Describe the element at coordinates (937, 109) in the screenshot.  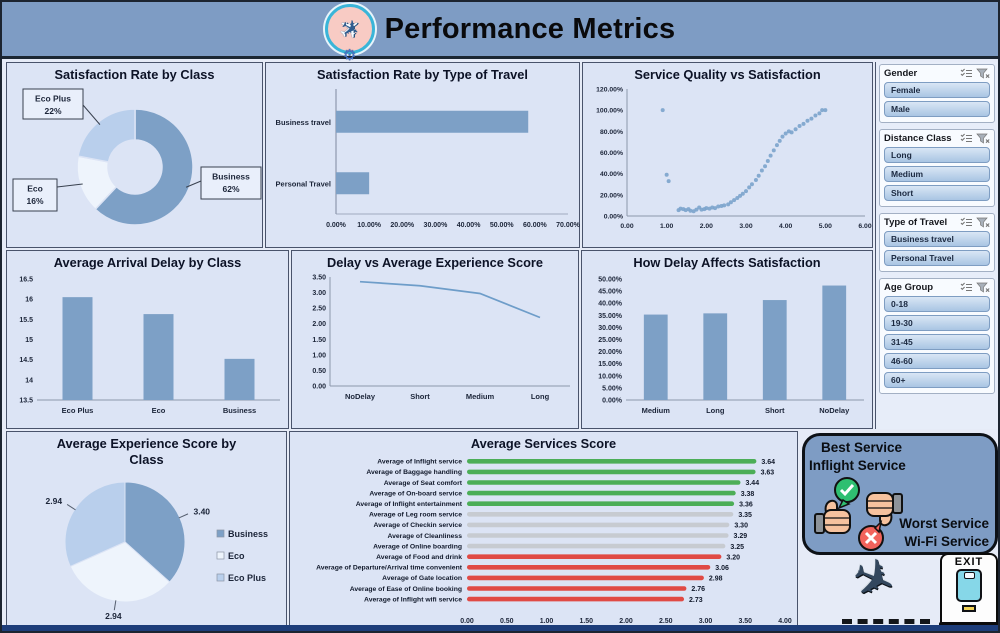
I see `slicer-item-male: Male` at that location.